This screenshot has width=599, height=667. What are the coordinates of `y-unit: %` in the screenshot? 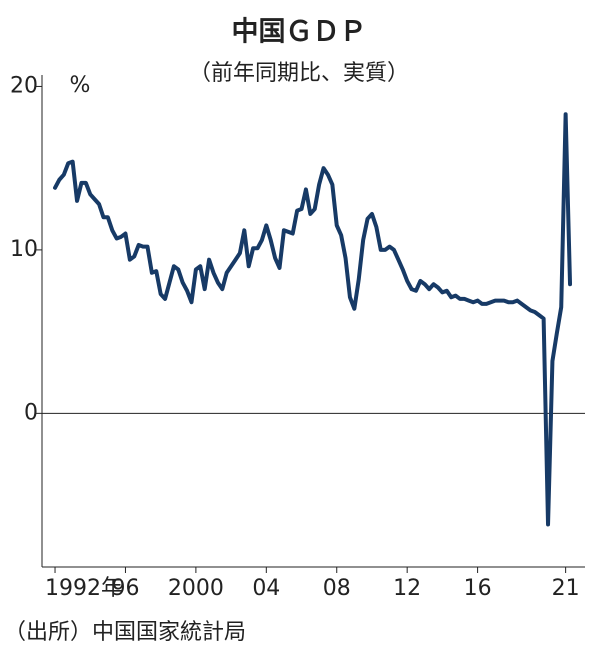 It's located at (80, 85).